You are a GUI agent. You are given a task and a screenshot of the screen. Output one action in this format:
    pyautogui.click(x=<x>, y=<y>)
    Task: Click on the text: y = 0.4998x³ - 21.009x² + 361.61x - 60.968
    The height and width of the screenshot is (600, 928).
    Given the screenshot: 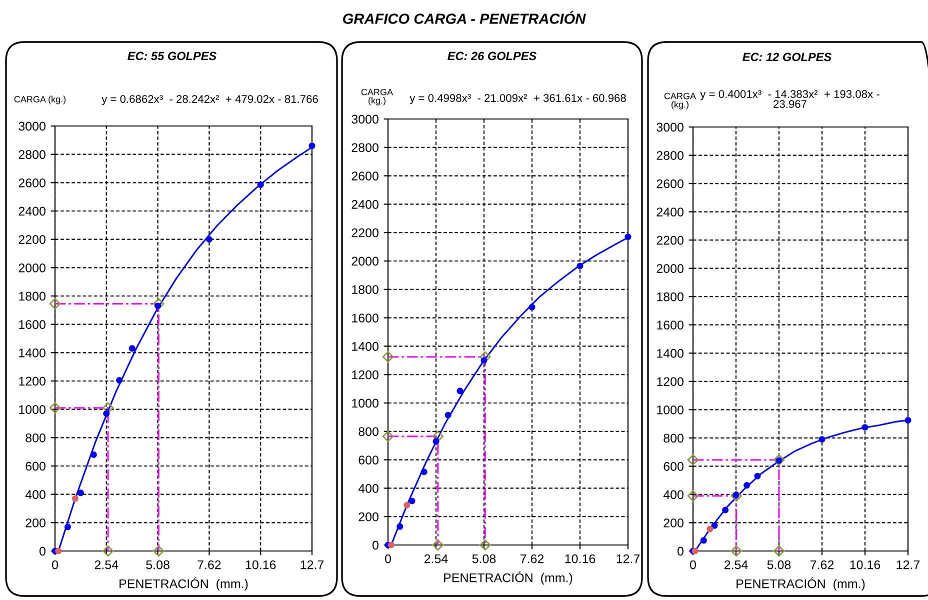 What is the action you would take?
    pyautogui.click(x=518, y=99)
    